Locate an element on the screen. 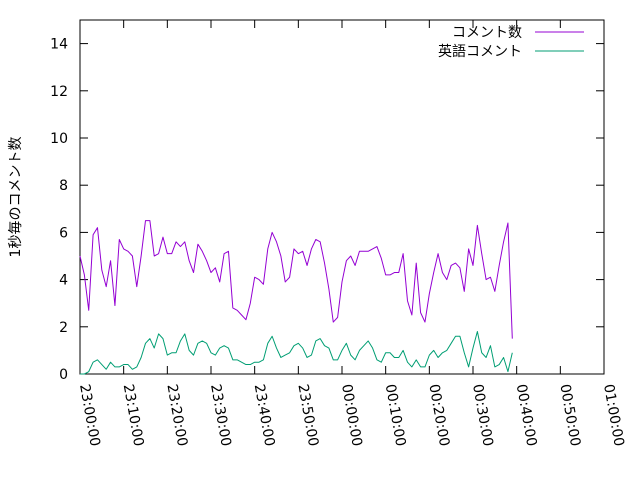 Image resolution: width=640 pixels, height=480 pixels. x-tick-label: 00:30:00 is located at coordinates (482, 415).